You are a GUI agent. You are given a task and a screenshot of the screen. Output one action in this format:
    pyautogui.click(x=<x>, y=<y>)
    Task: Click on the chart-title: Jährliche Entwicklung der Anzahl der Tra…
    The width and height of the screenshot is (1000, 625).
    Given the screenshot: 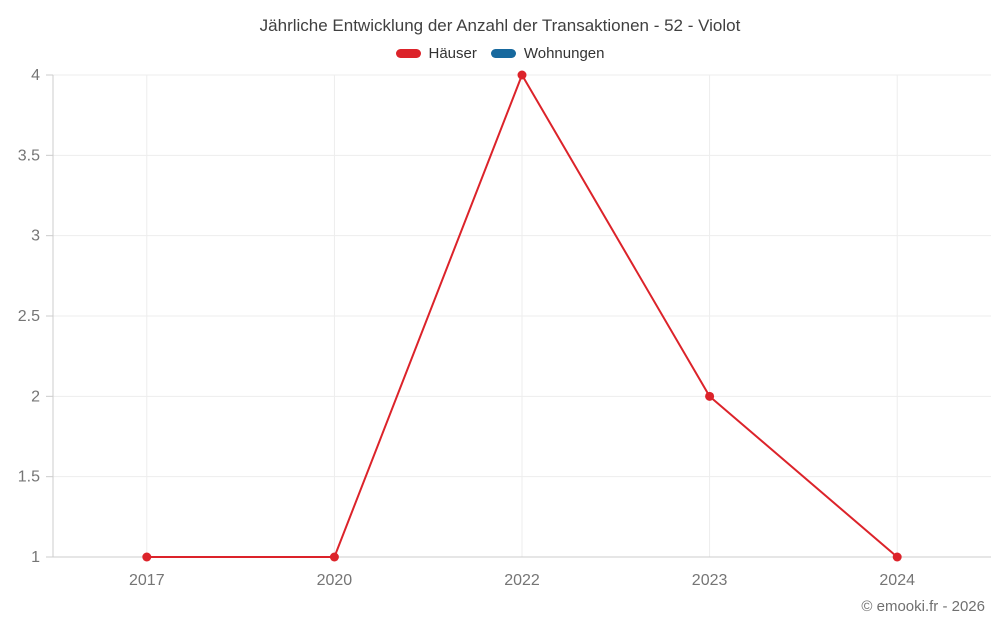 What is the action you would take?
    pyautogui.click(x=500, y=25)
    